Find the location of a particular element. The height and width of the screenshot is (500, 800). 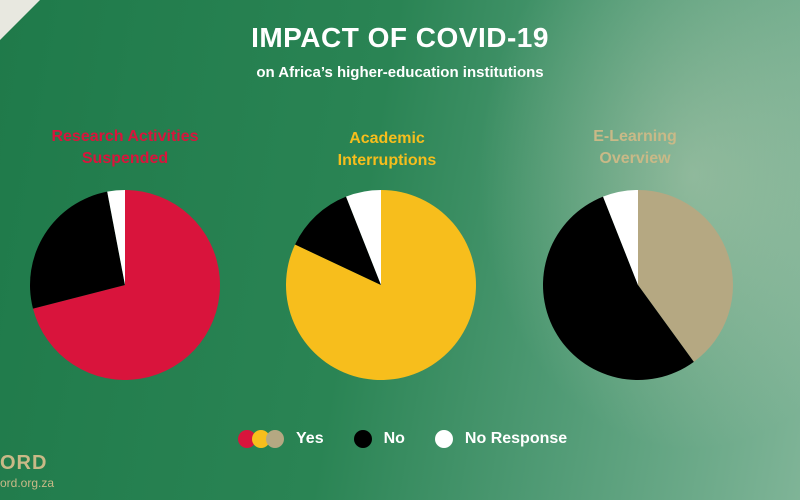

legend-item-no: No is located at coordinates (379, 439).